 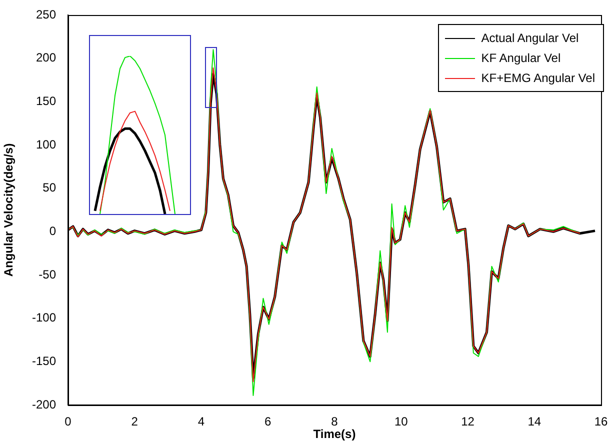 What do you see at coordinates (46, 101) in the screenshot?
I see `y-tick-label: 150` at bounding box center [46, 101].